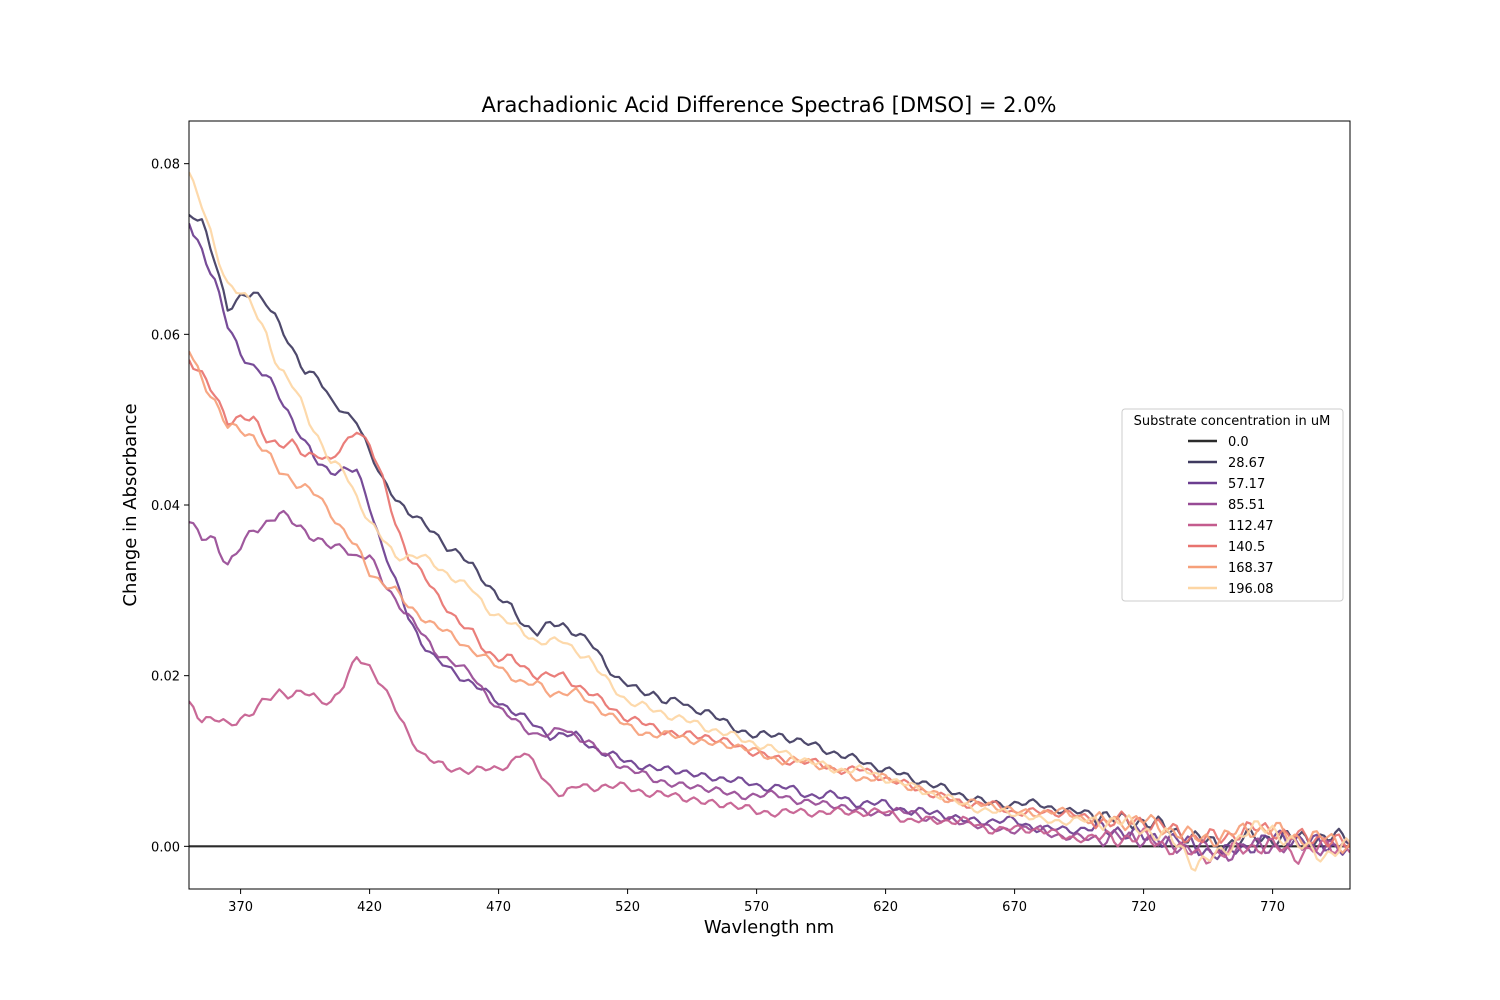  Describe the element at coordinates (369, 907) in the screenshot. I see `x-tick-label: 420` at that location.